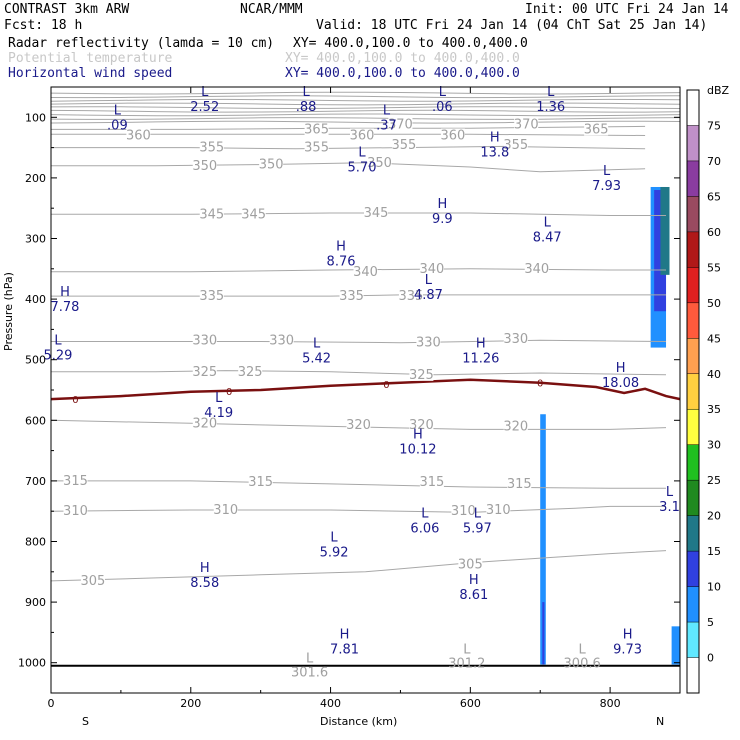 The image size is (740, 740). What do you see at coordinates (362, 168) in the screenshot?
I see `wind-extremum-value: 5.70` at bounding box center [362, 168].